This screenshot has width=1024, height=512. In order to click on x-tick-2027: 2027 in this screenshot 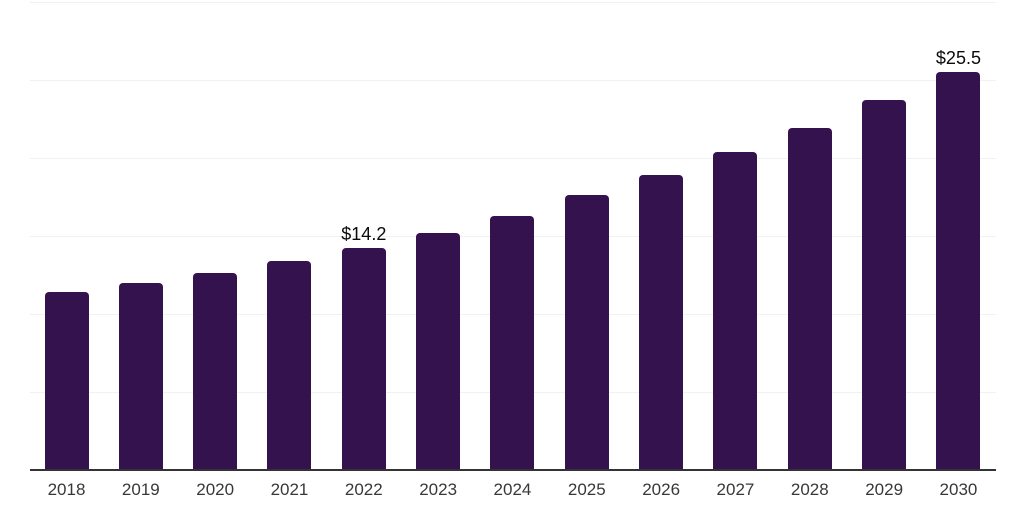, I will do `click(735, 489)`.